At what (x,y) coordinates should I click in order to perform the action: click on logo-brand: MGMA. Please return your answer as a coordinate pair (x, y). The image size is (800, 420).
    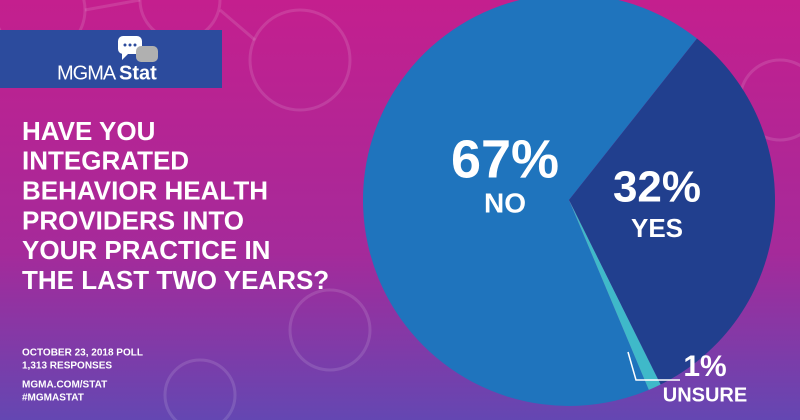
    Looking at the image, I should click on (87, 73).